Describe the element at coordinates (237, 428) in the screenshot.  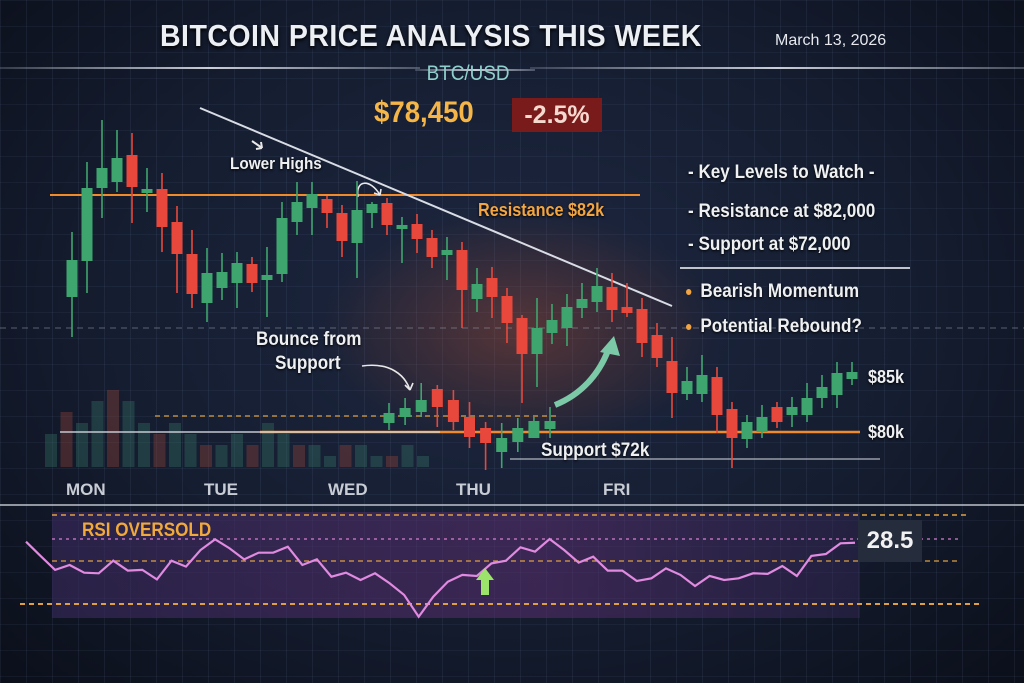
I see `volume-bars` at that location.